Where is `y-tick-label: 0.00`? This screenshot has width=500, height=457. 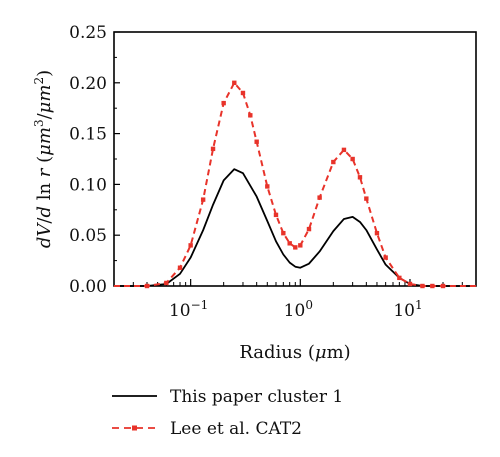 y-tick-label: 0.00 is located at coordinates (88, 287).